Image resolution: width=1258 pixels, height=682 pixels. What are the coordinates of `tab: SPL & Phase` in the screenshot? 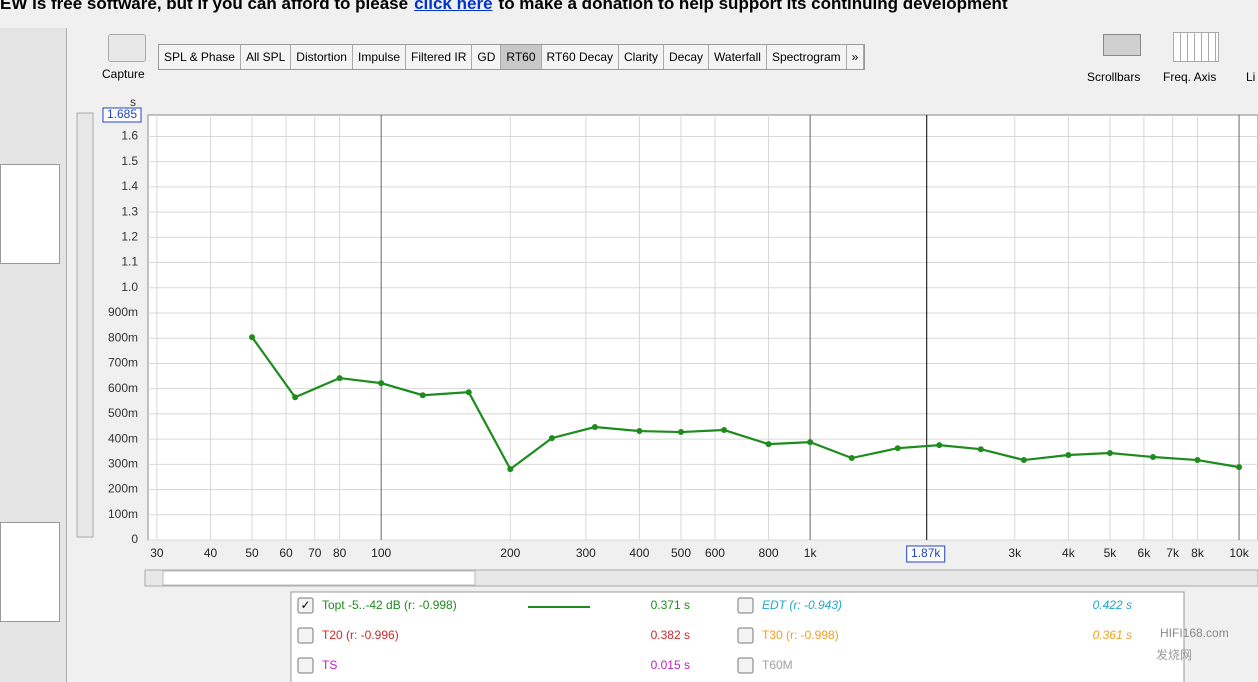 It's located at (200, 57).